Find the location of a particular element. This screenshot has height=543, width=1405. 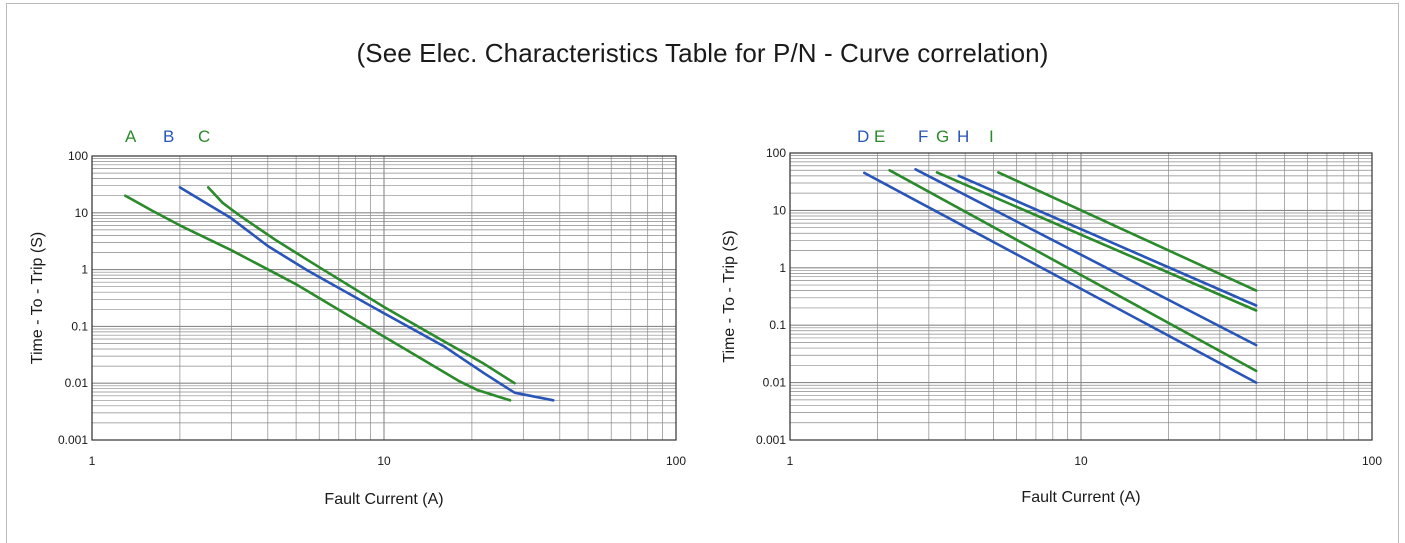

curve-f is located at coordinates (1086, 257).